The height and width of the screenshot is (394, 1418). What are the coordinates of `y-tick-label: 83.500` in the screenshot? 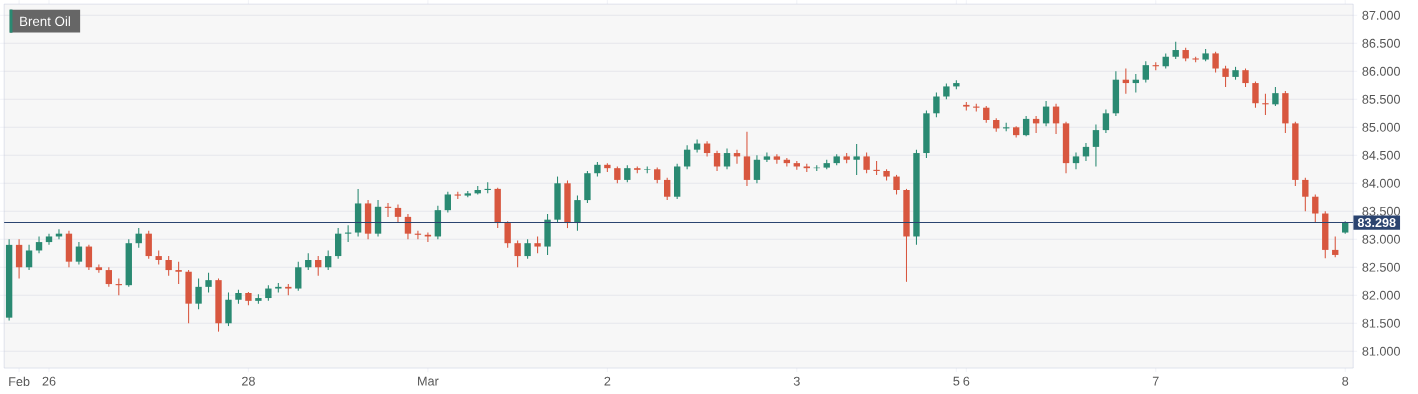 It's located at (1381, 211).